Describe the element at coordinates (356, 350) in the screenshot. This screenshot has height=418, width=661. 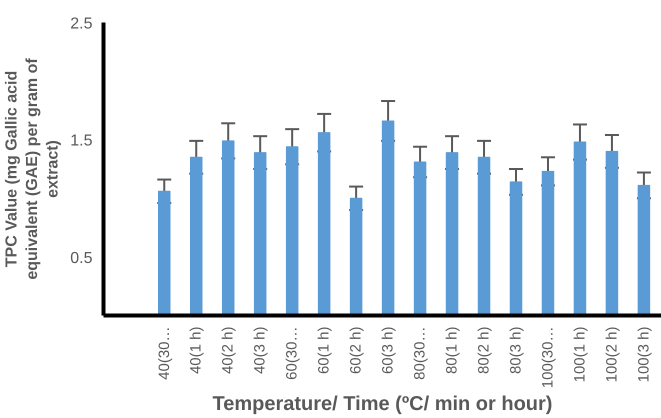
I see `x-tick-label: 60(2 h)` at that location.